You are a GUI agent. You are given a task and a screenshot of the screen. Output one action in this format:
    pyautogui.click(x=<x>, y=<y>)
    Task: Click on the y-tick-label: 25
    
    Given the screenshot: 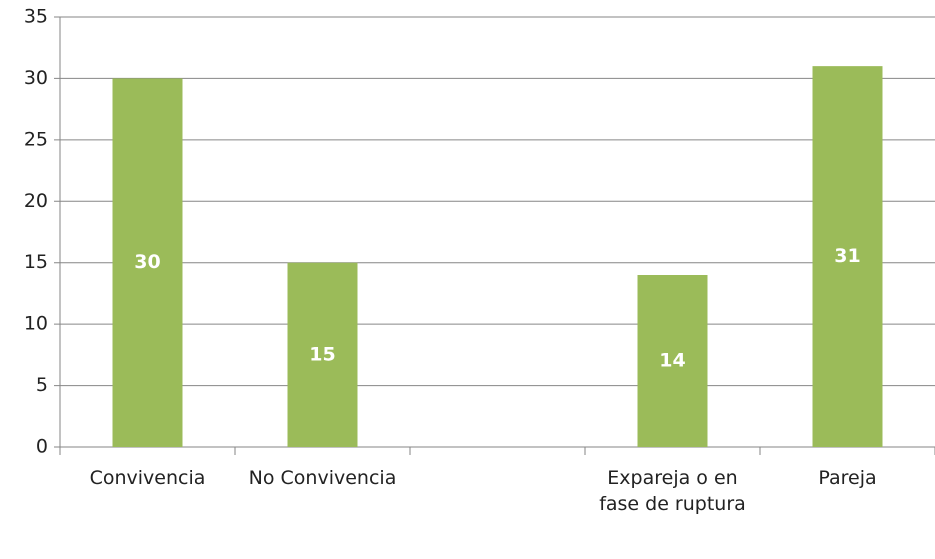 What is the action you would take?
    pyautogui.click(x=36, y=139)
    